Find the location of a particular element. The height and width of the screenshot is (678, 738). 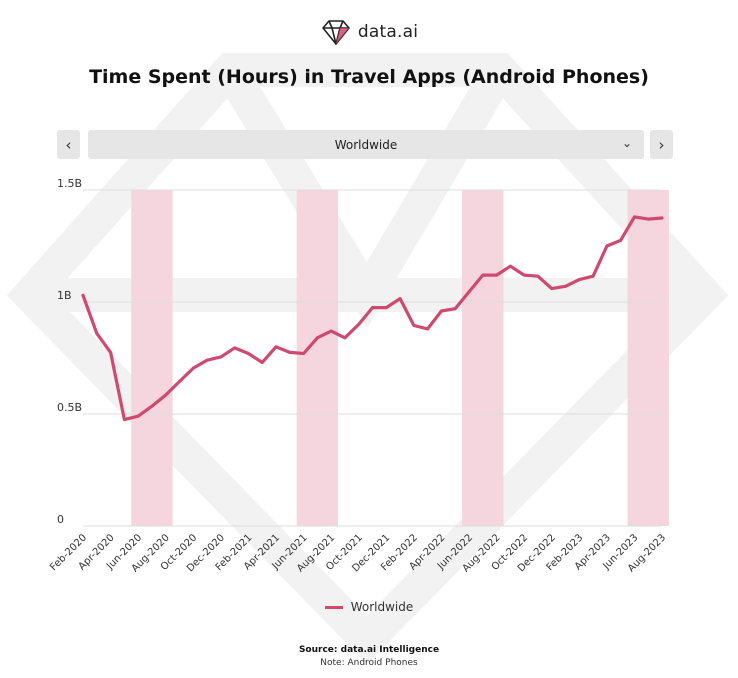

y-tick-label: 1.5B is located at coordinates (69, 183).